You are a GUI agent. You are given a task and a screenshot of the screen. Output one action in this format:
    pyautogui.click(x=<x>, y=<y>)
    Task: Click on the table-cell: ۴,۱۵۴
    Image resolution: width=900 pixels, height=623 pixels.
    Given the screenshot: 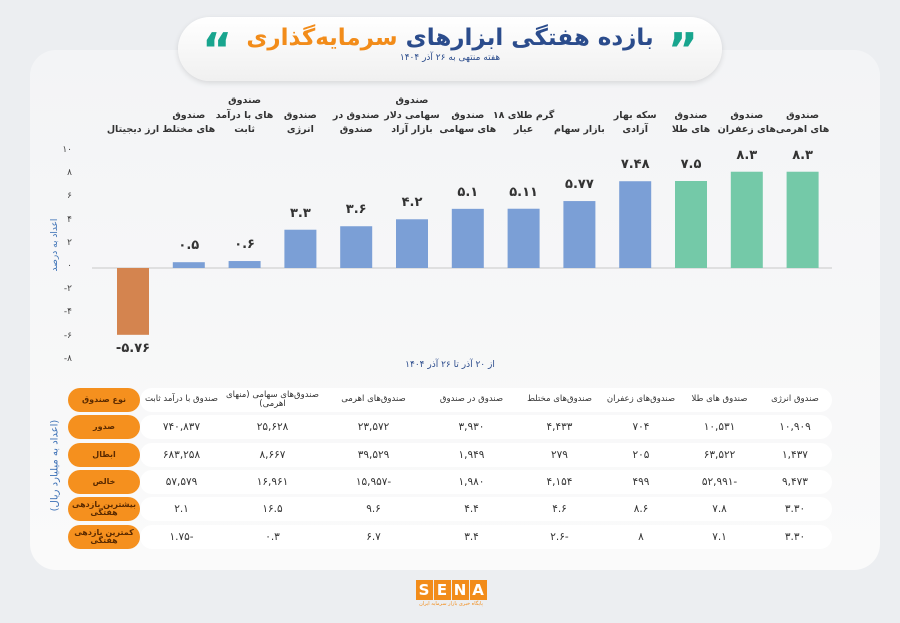 What is the action you would take?
    pyautogui.click(x=559, y=482)
    